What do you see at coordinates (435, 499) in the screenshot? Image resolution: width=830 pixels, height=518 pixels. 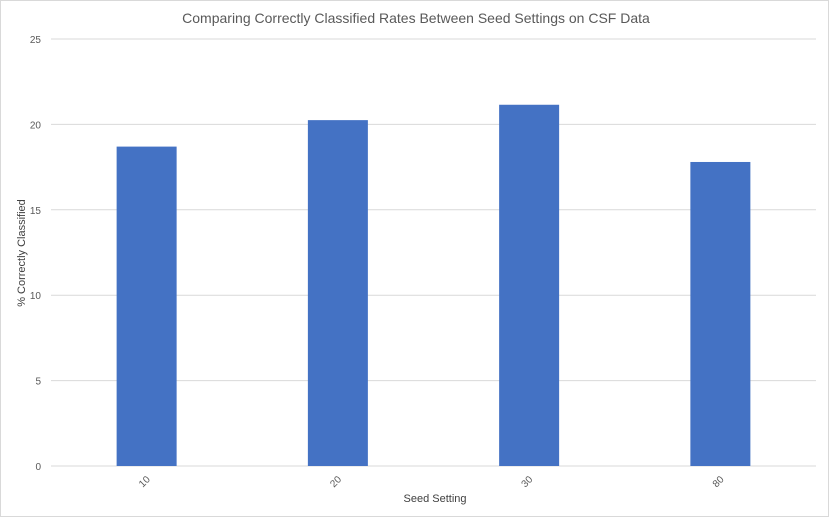 I see `x-axis-label: Seed Setting` at bounding box center [435, 499].